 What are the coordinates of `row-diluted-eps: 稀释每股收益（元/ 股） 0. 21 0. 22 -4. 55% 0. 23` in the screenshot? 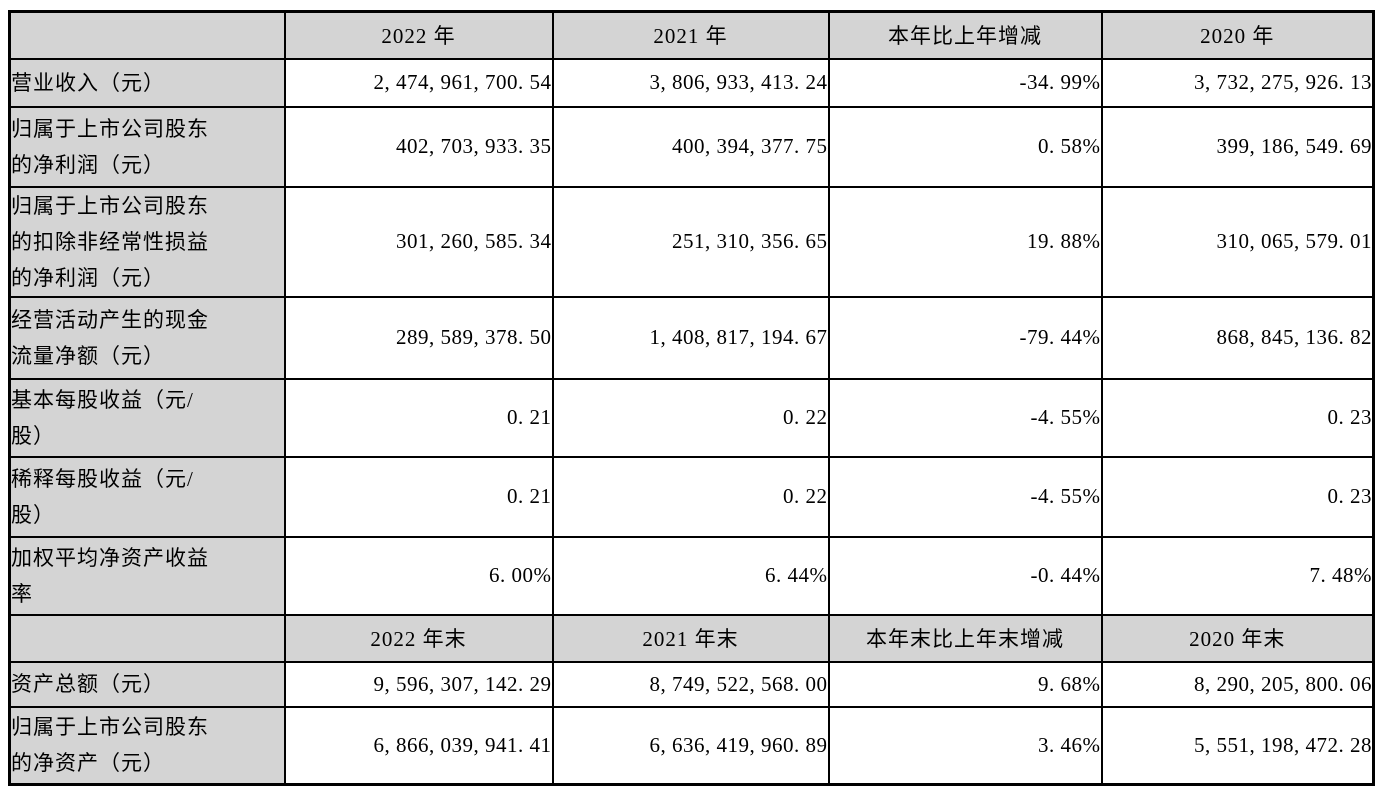 It's located at (691, 496).